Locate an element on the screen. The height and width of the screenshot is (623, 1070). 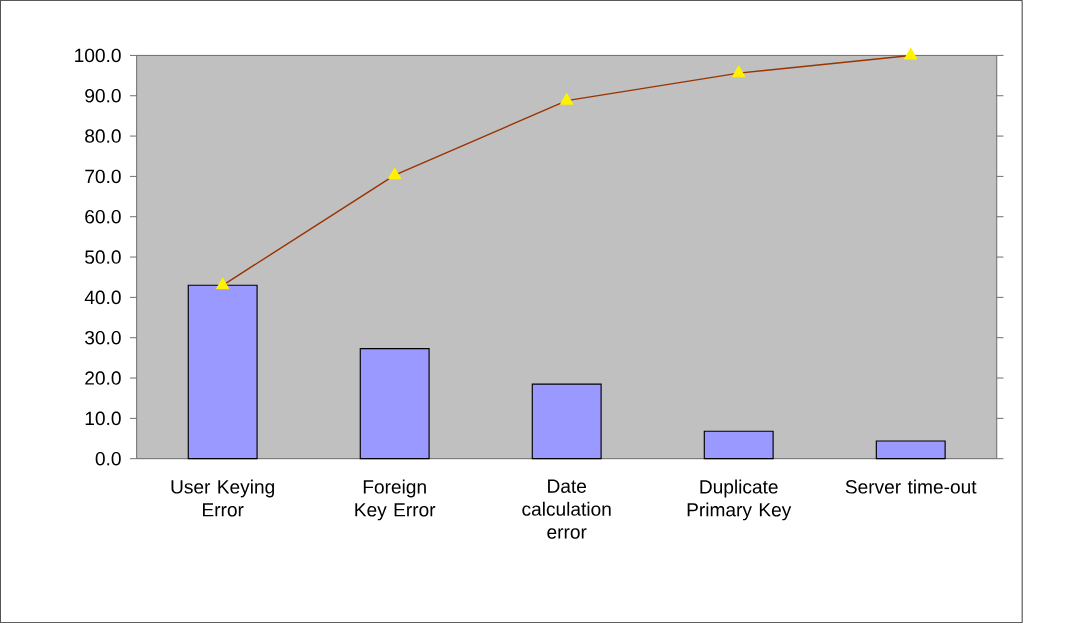
y-tick-label: 10.0 is located at coordinates (103, 418).